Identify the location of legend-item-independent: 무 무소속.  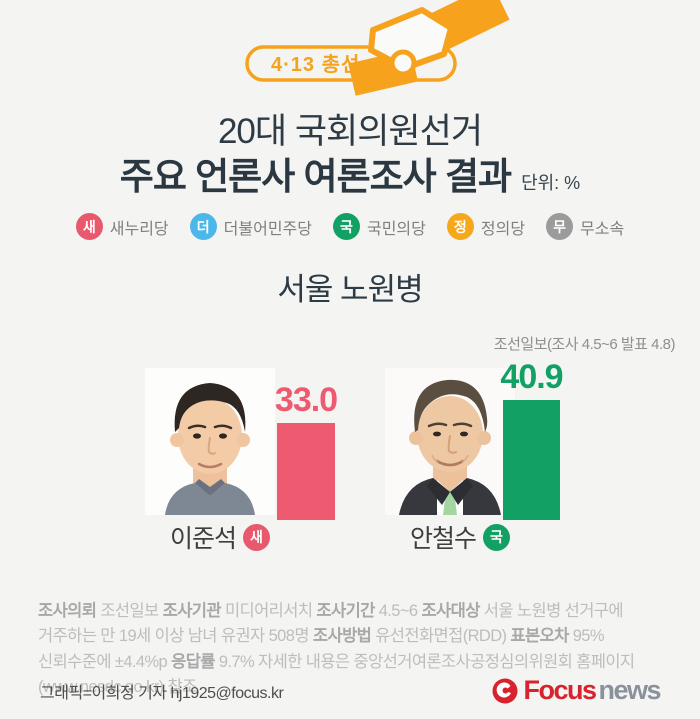
(585, 226).